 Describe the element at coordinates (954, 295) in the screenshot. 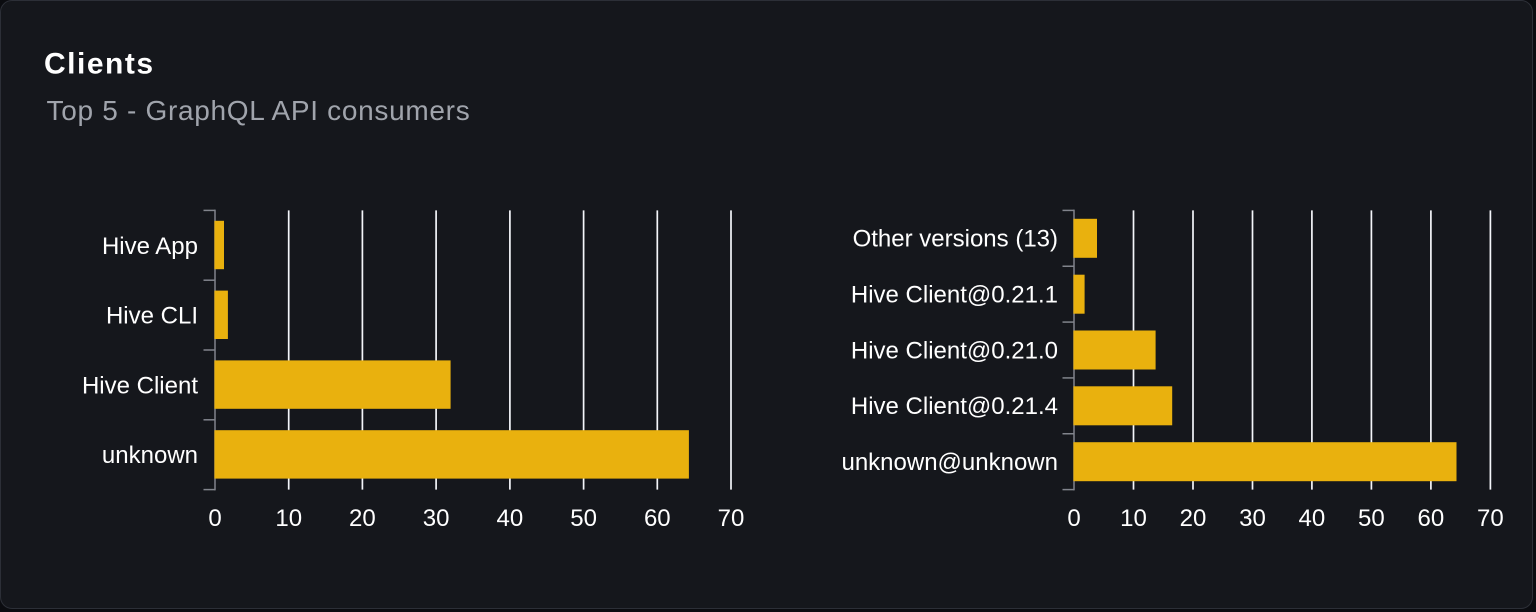

I see `svg-text: Hive Client@0.21.1` at that location.